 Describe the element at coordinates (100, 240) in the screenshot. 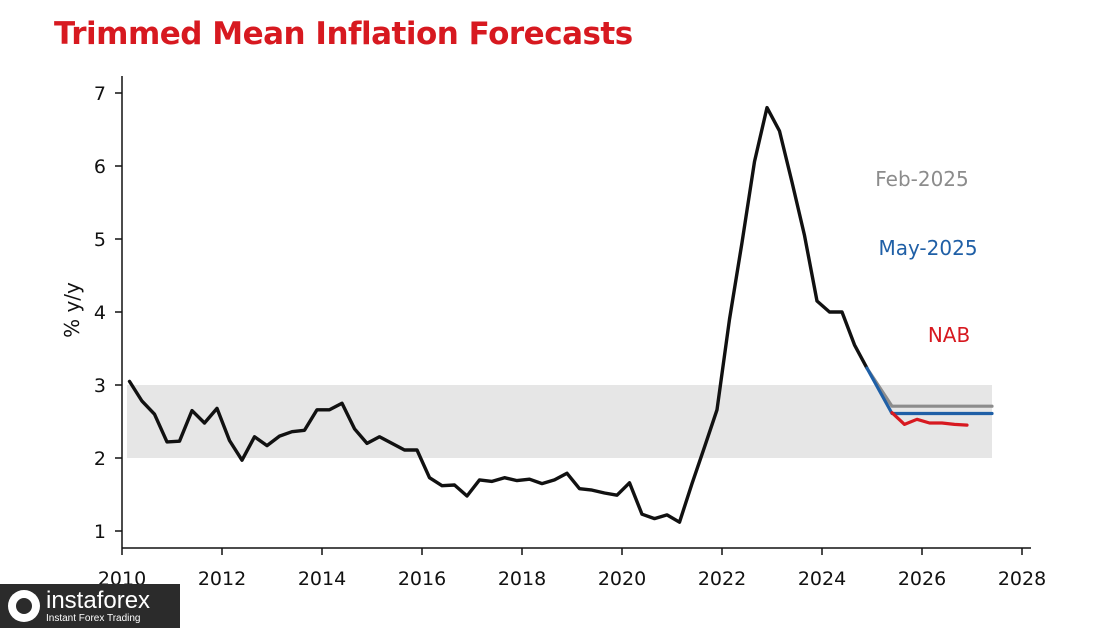

I see `y-tick-label: 5` at that location.